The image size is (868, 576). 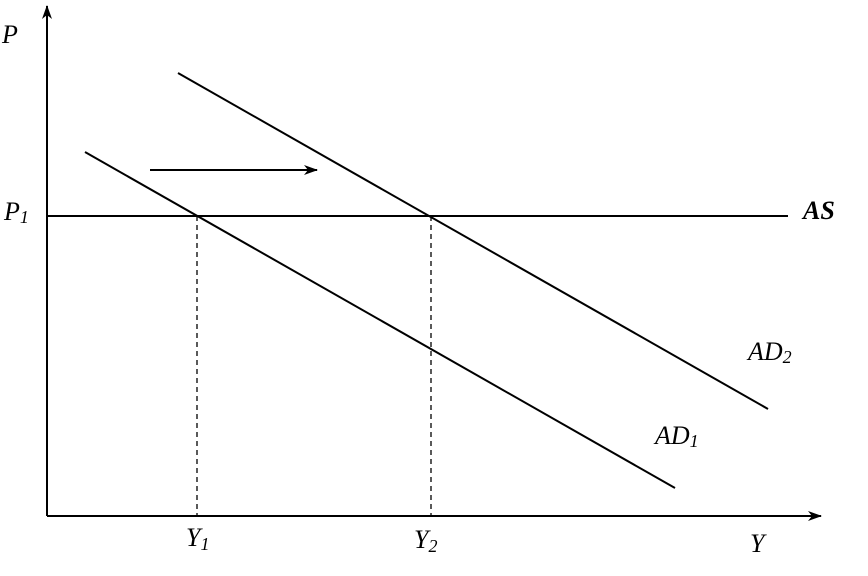 I want to click on ad1-label: AD1, so click(x=676, y=436).